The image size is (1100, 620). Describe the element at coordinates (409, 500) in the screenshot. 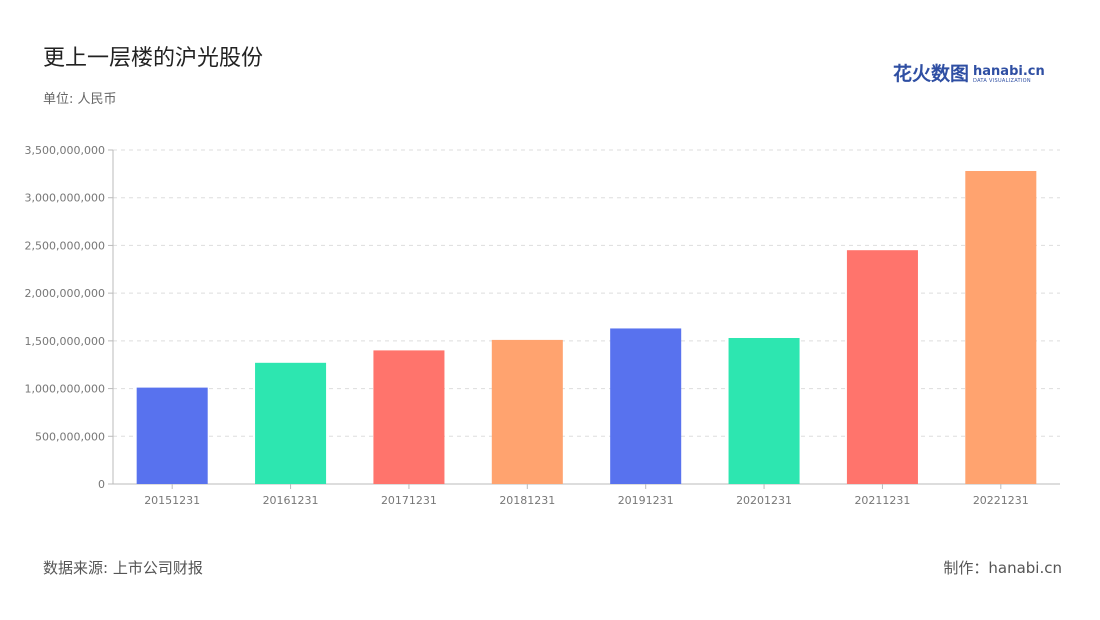

I see `x-tick-label: 20171231` at that location.